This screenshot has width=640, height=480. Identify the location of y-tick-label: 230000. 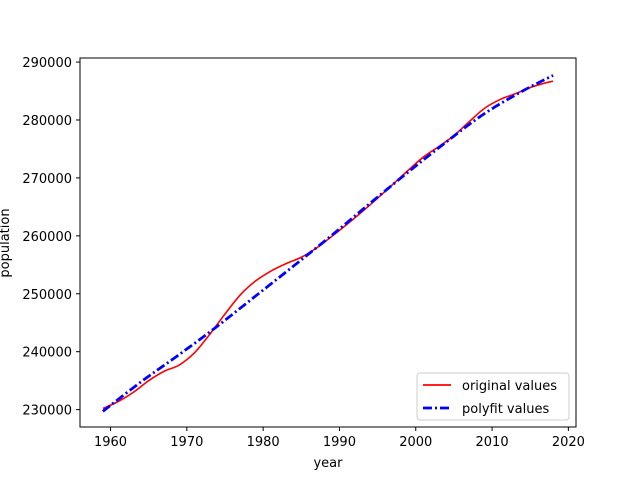
(47, 411).